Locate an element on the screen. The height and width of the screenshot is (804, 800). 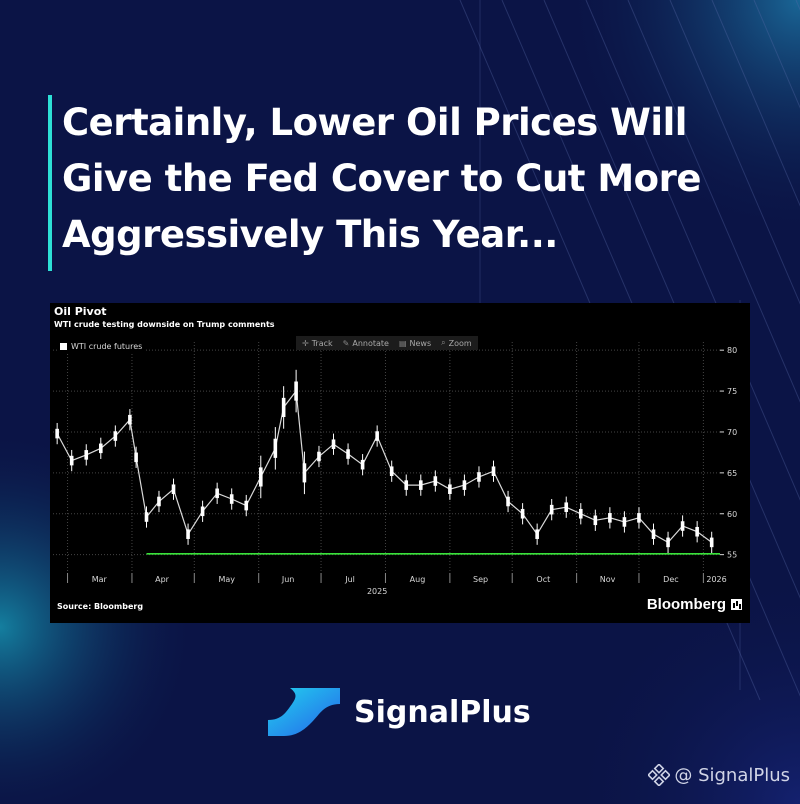
y-tick-label: 75 is located at coordinates (732, 391).